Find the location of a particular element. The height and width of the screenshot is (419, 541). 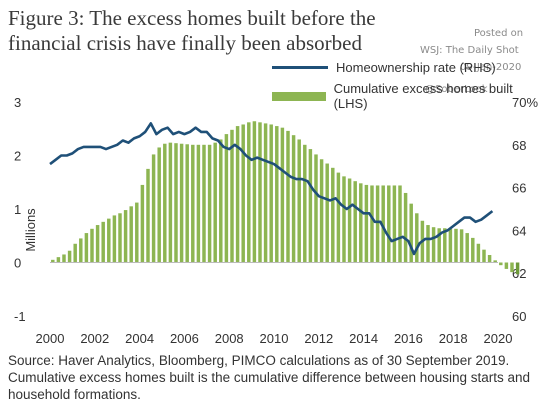

watermark-date: 09-Jan-2020 is located at coordinates (491, 67).